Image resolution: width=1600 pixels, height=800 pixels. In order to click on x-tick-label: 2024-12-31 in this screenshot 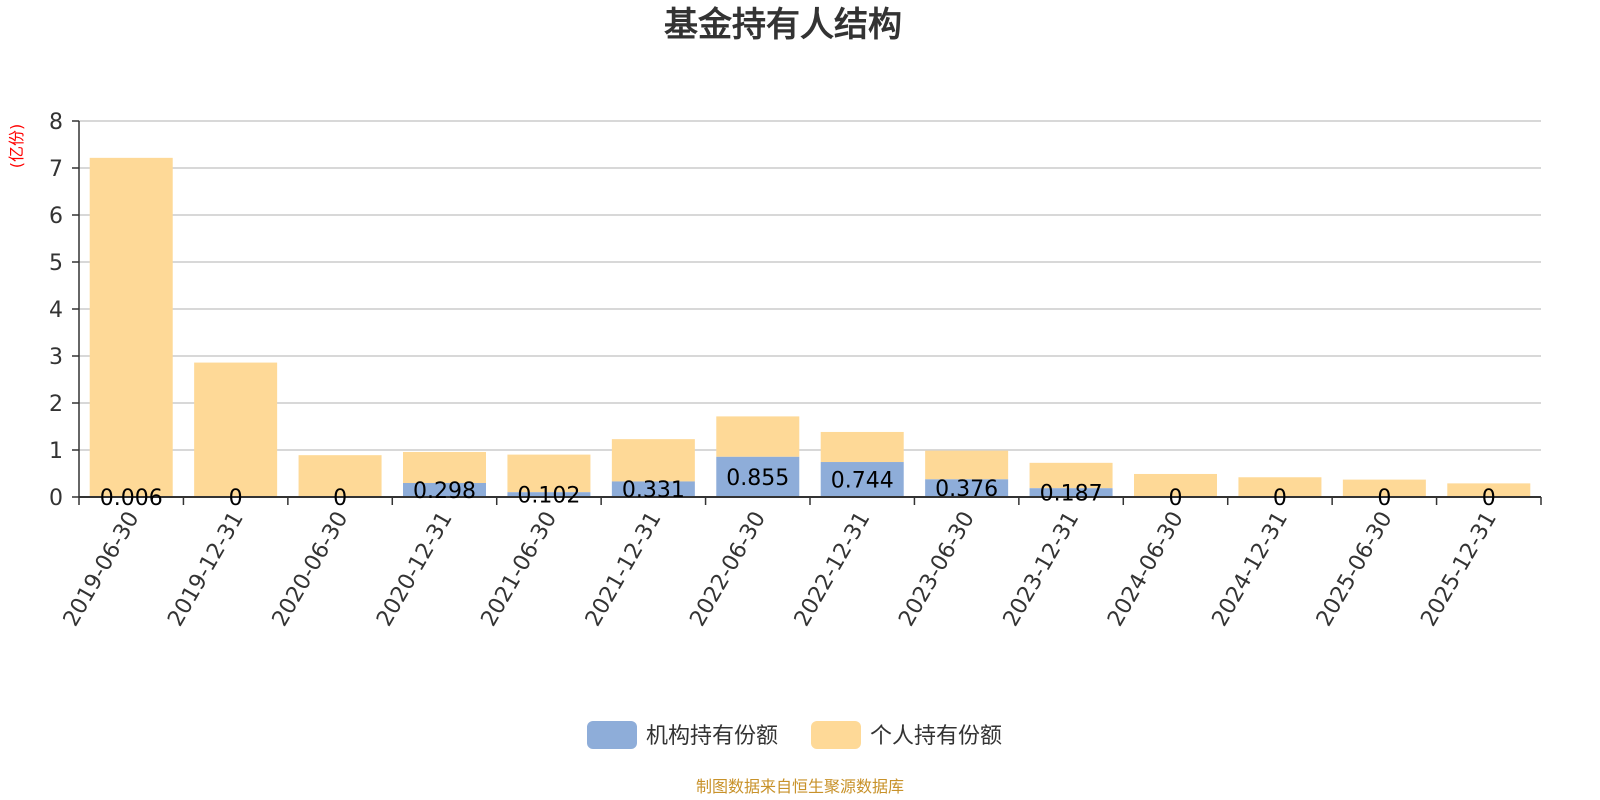, I will do `click(1251, 569)`.